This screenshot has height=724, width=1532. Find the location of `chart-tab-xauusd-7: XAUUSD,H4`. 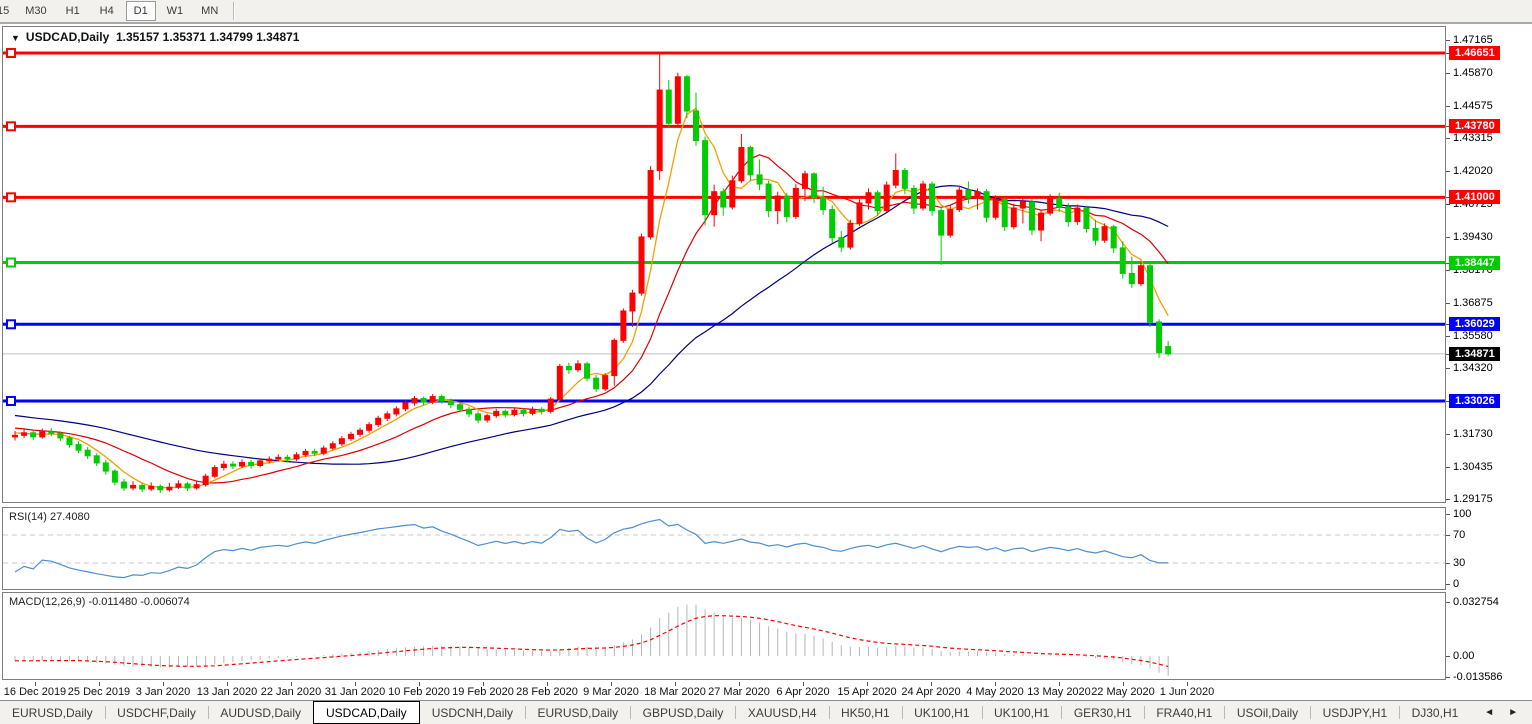

chart-tab-xauusd-7: XAUUSD,H4 is located at coordinates (782, 712).